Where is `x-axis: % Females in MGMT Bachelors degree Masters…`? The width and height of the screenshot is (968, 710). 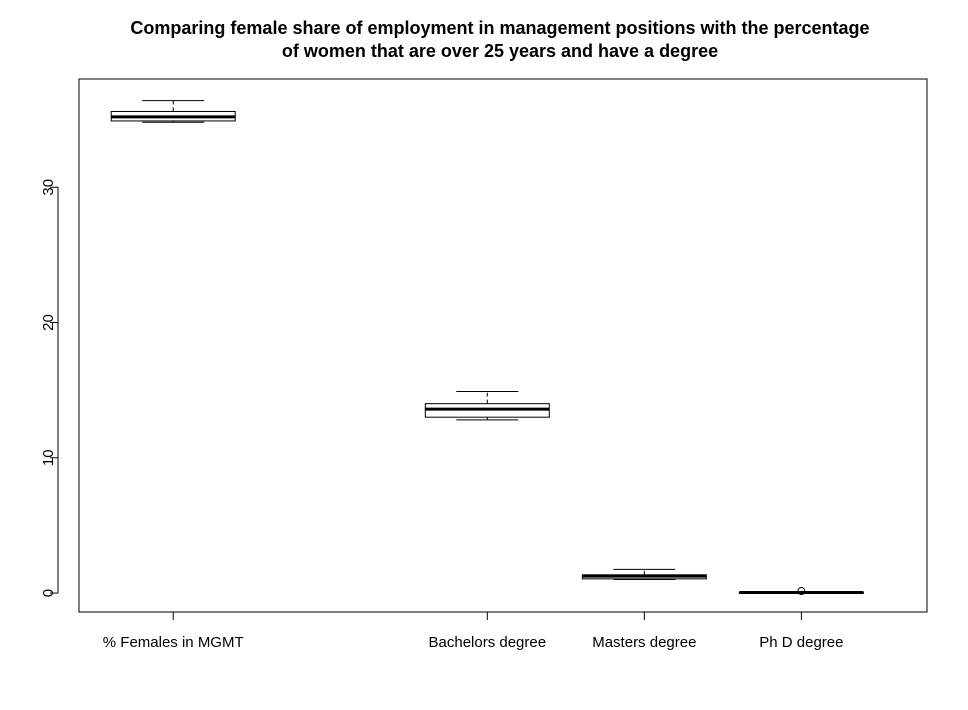
x-axis: % Females in MGMT Bachelors degree Masters… is located at coordinates (473, 631).